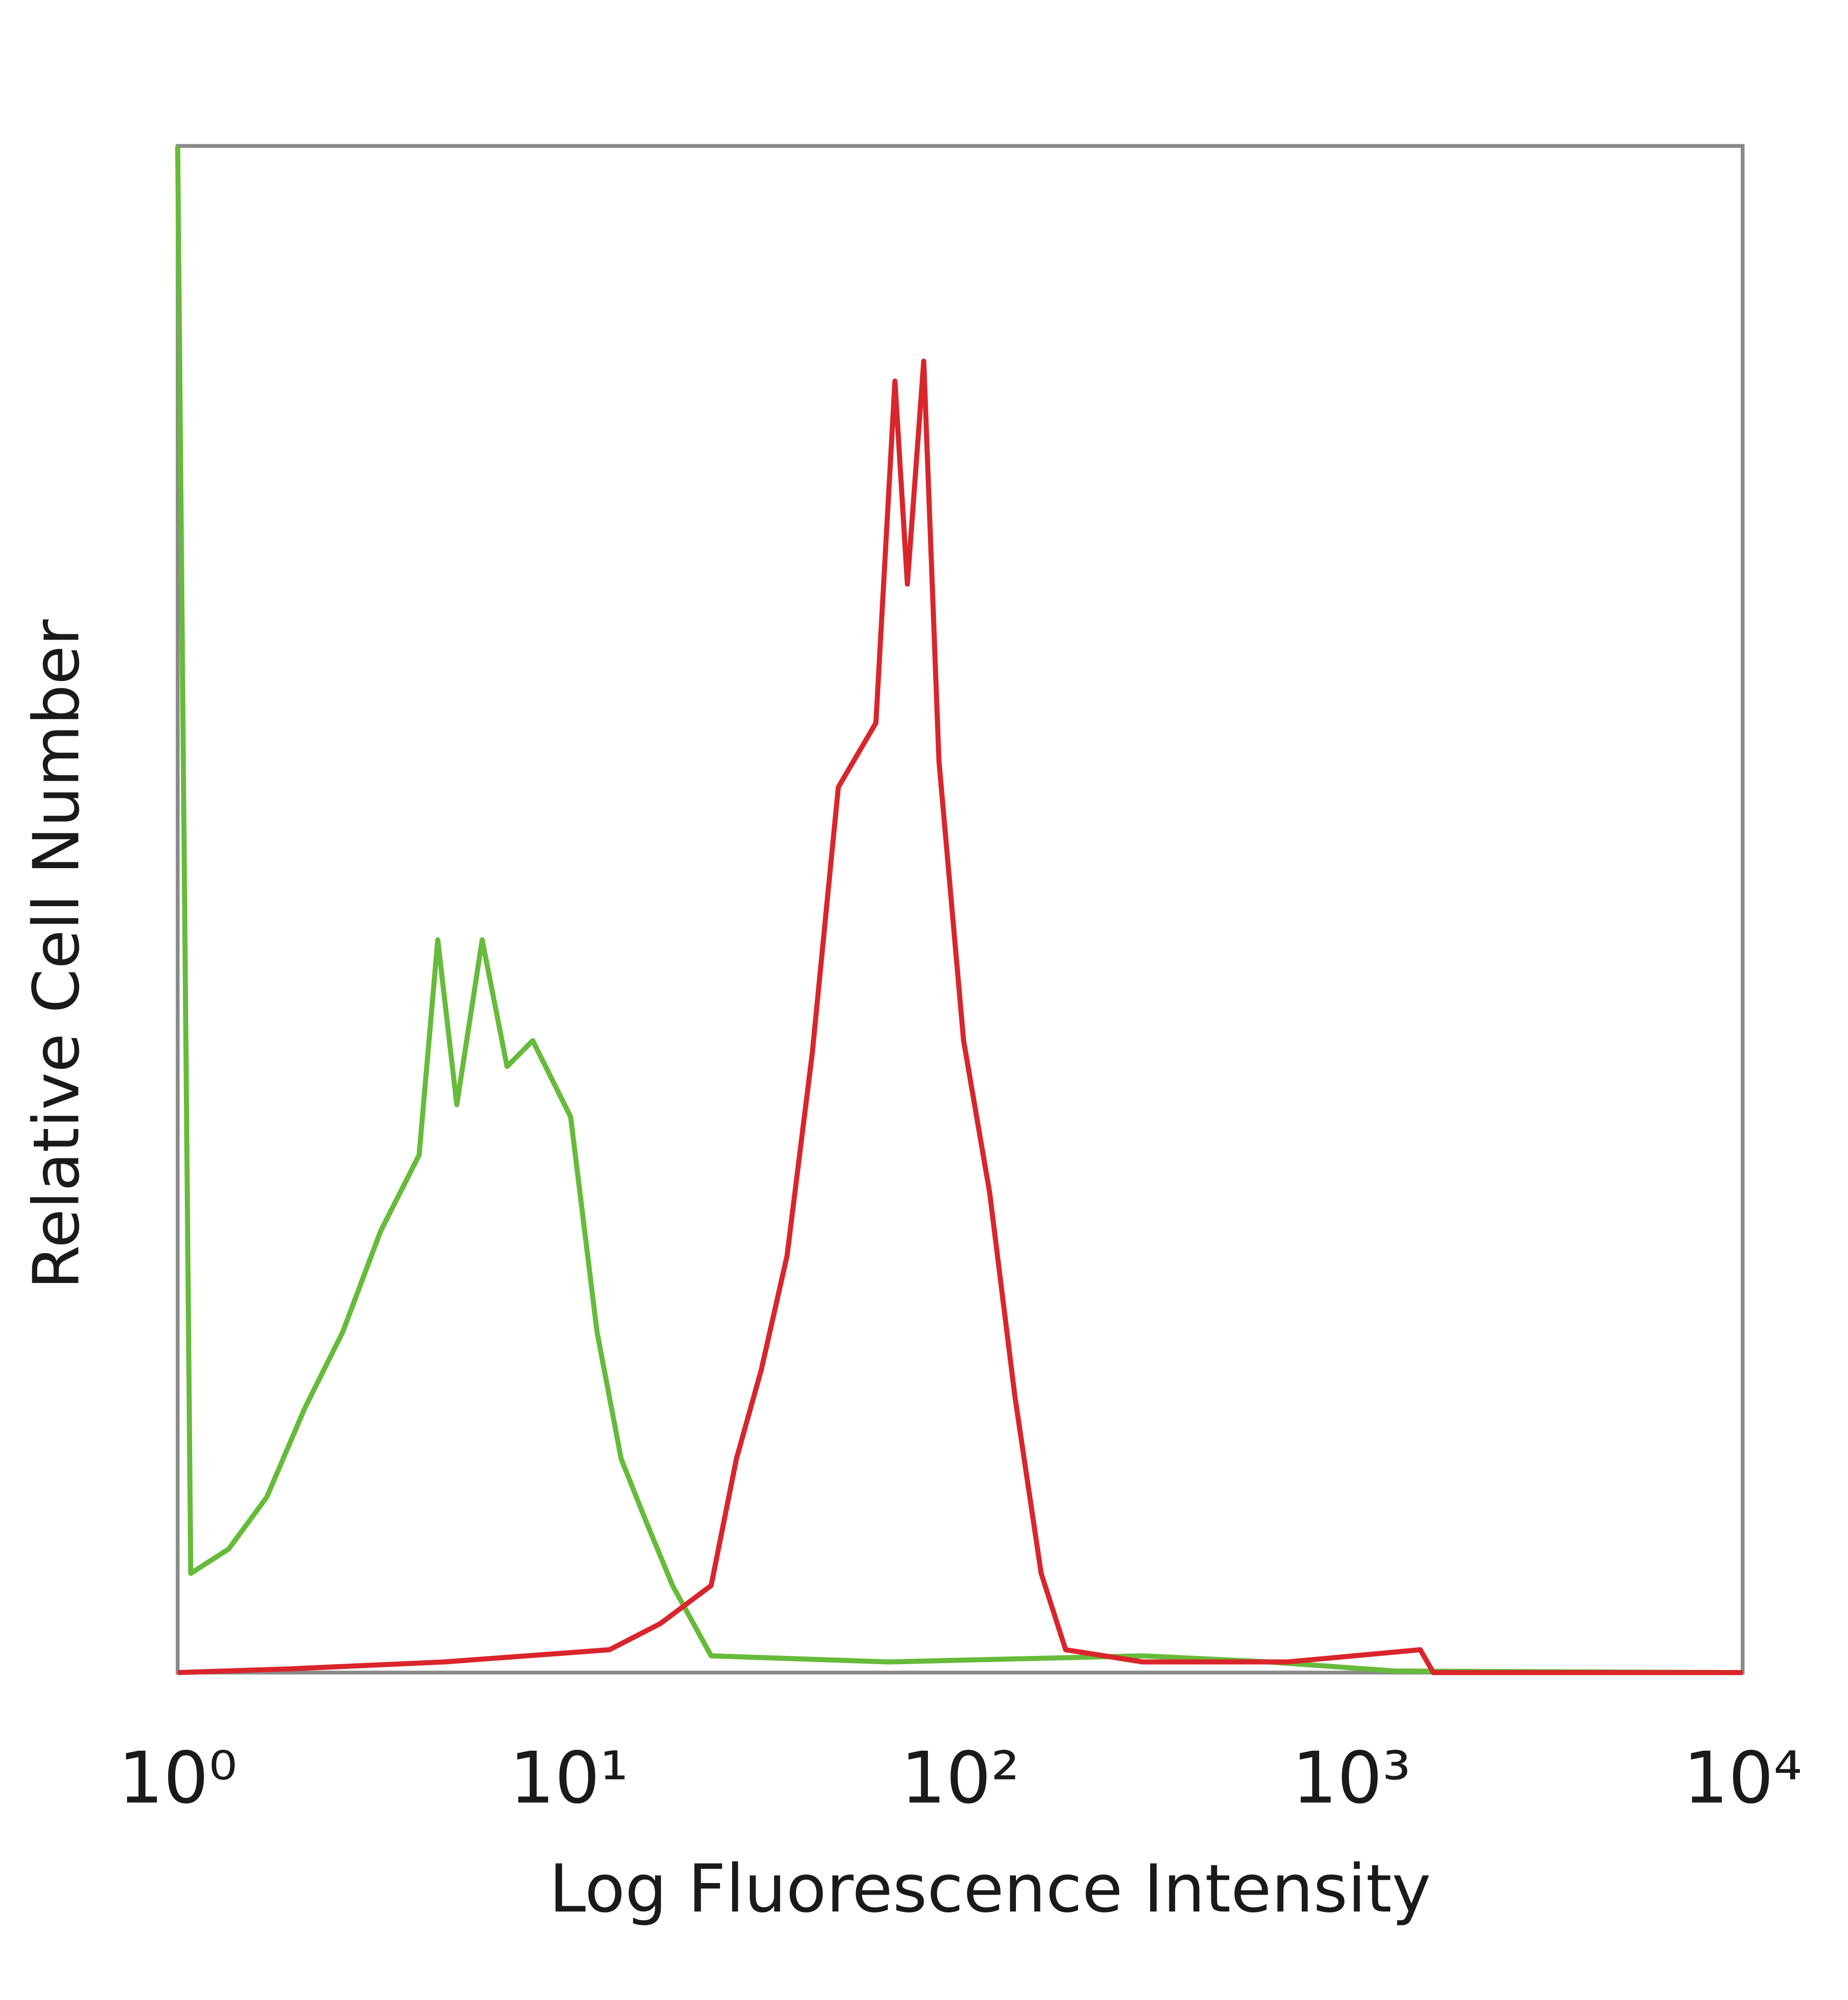 This screenshot has width=1848, height=2000. What do you see at coordinates (1742, 1778) in the screenshot?
I see `x-tick-label: 10⁴` at bounding box center [1742, 1778].